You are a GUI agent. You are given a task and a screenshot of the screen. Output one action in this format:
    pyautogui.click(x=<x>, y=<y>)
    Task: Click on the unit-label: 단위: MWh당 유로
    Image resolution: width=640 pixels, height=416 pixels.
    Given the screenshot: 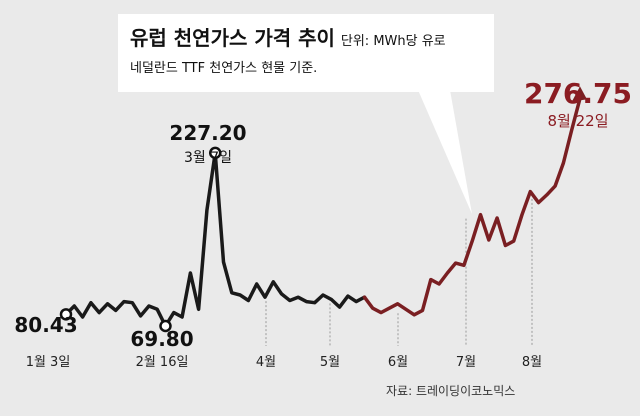 What is the action you would take?
    pyautogui.click(x=393, y=41)
    